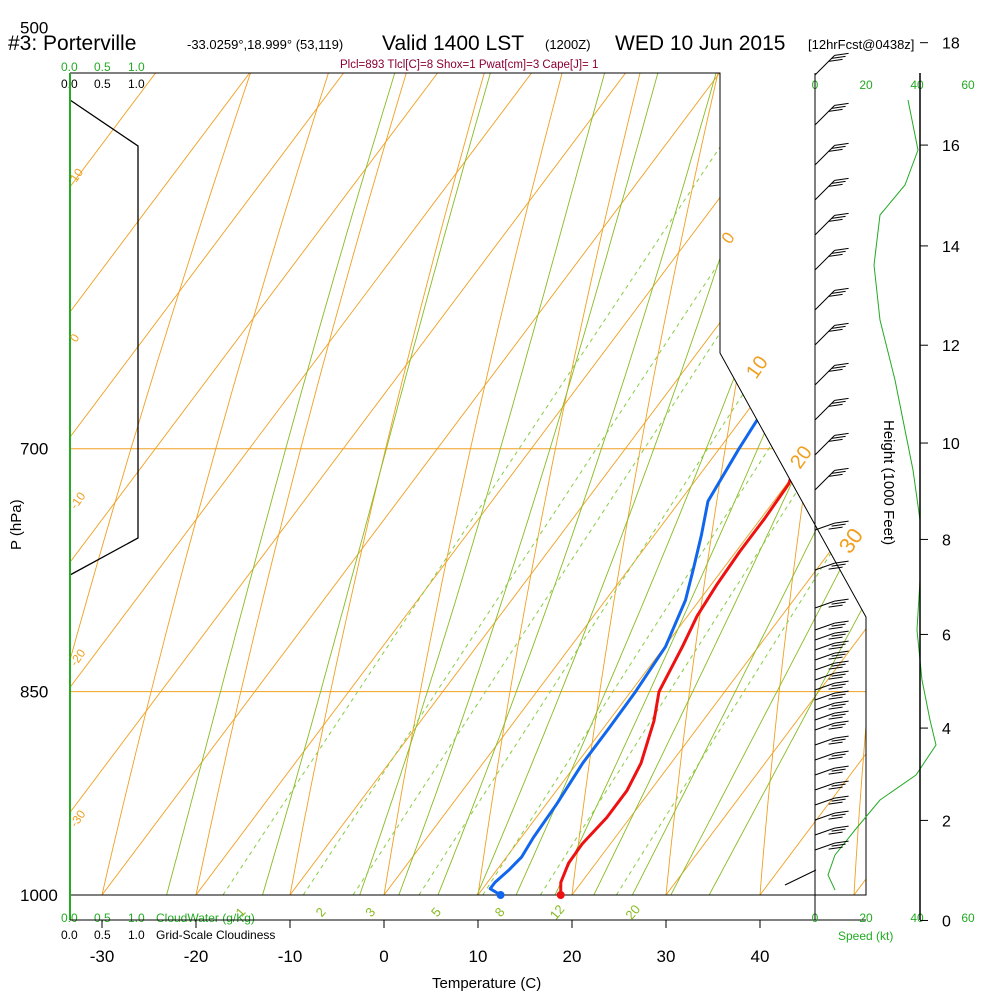 The width and height of the screenshot is (1000, 1000). I want to click on height-tick-label: 2, so click(946, 821).